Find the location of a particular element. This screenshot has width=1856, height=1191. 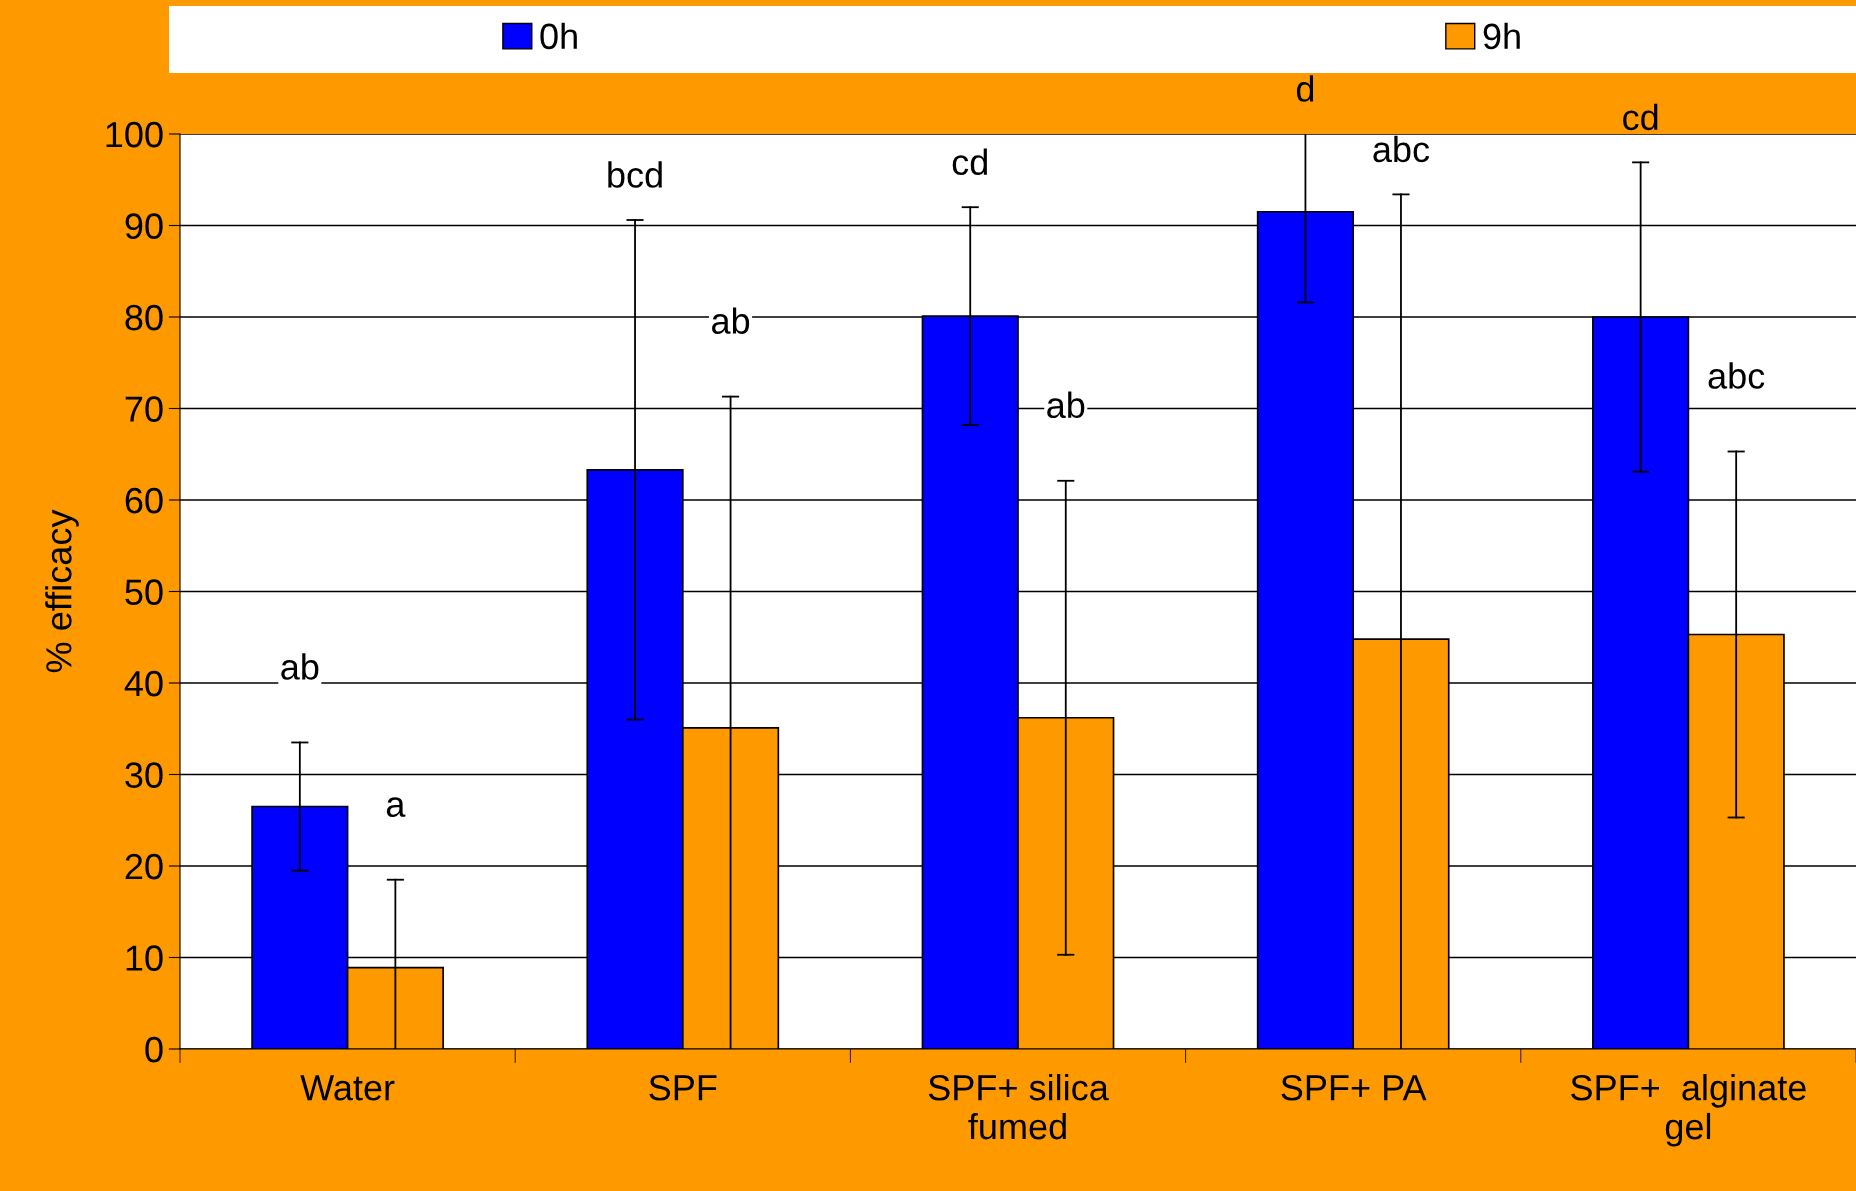

x-tick-label: SPF+ alginate gel is located at coordinates (1688, 1110).